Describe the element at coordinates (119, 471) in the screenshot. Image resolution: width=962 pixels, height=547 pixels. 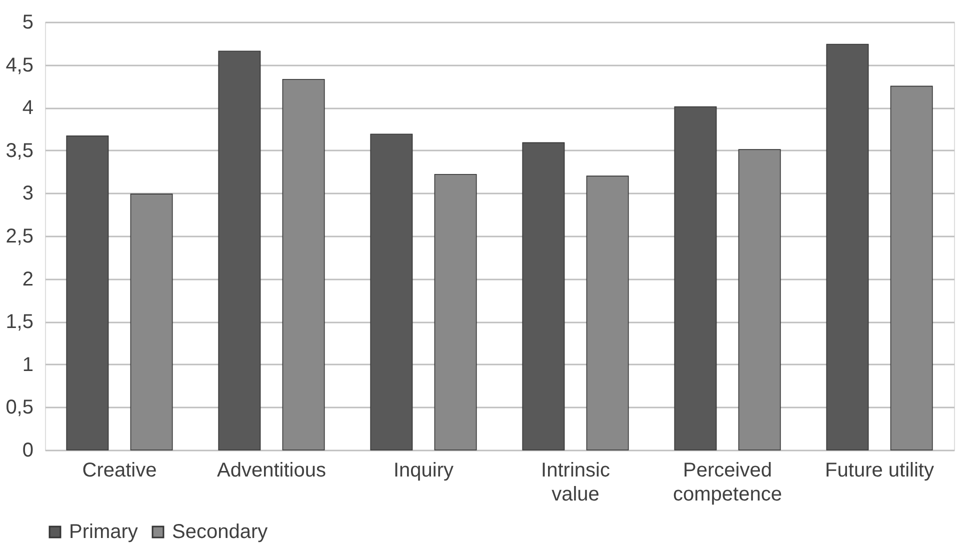
I see `x-tick-label: Creative` at that location.